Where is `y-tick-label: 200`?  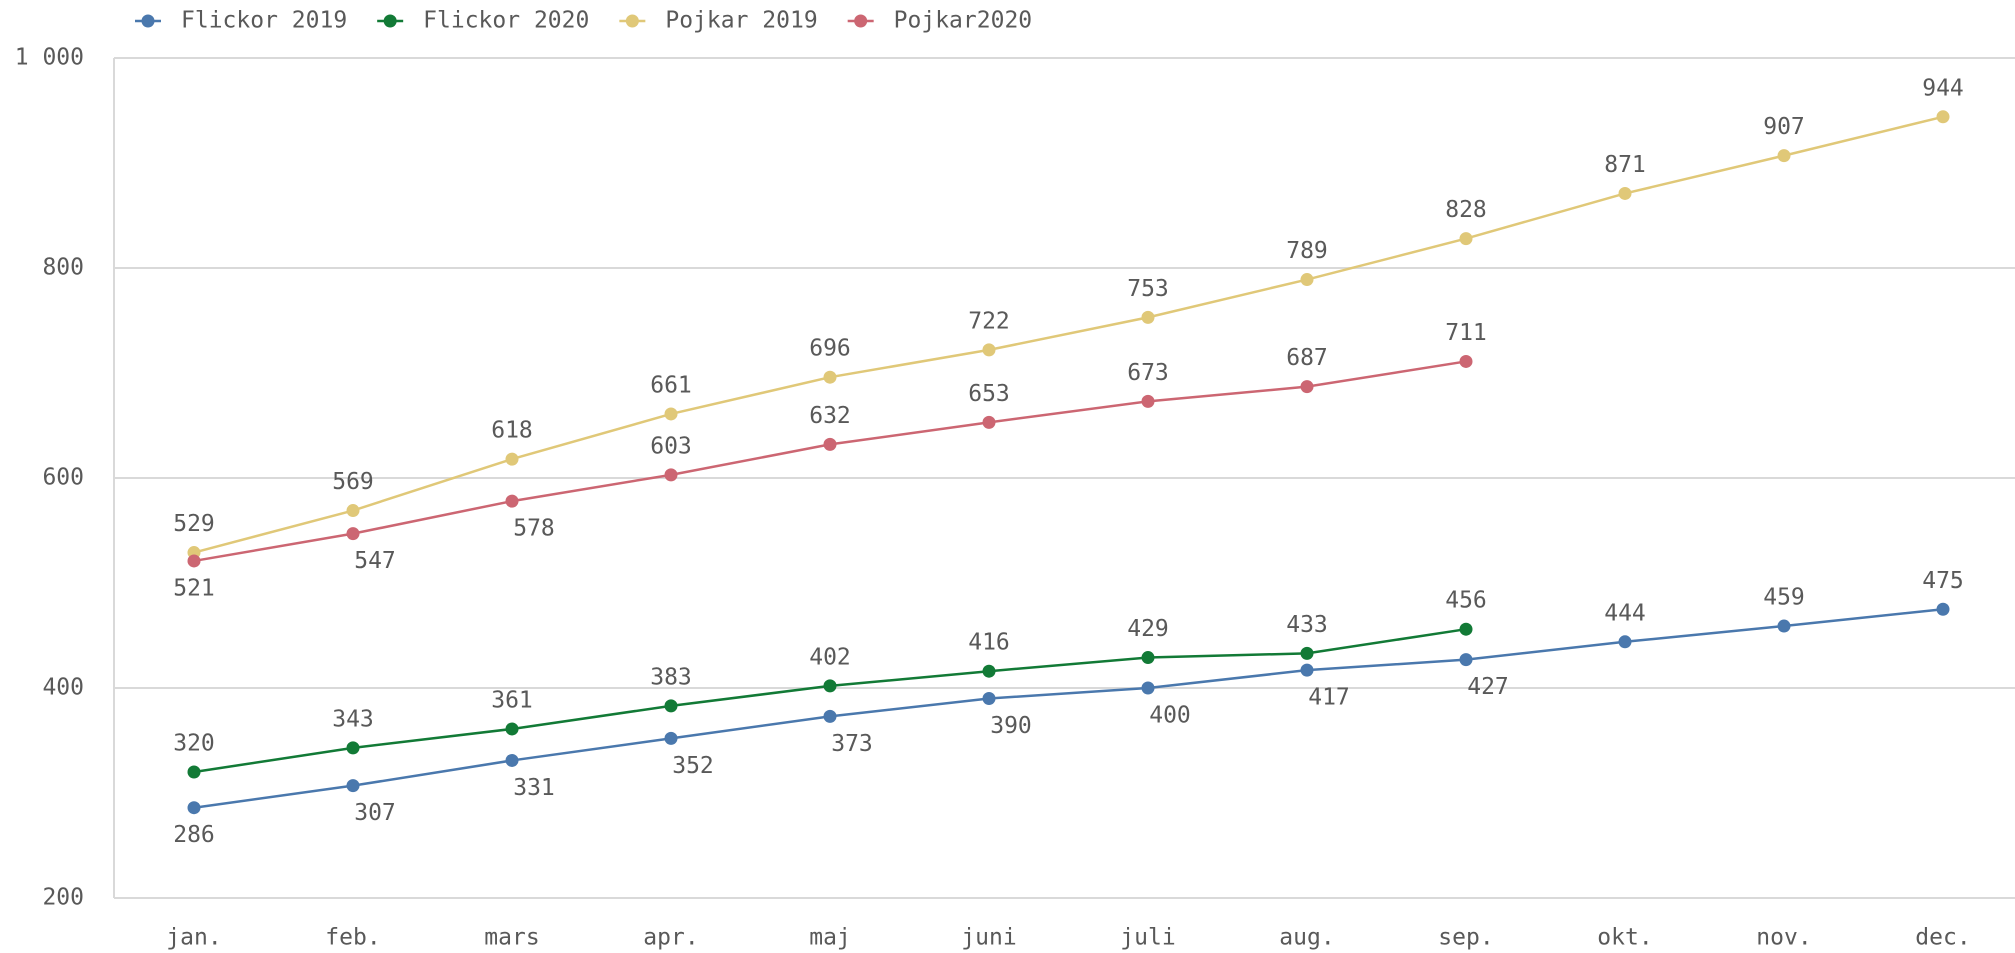 y-tick-label: 200 is located at coordinates (63, 898).